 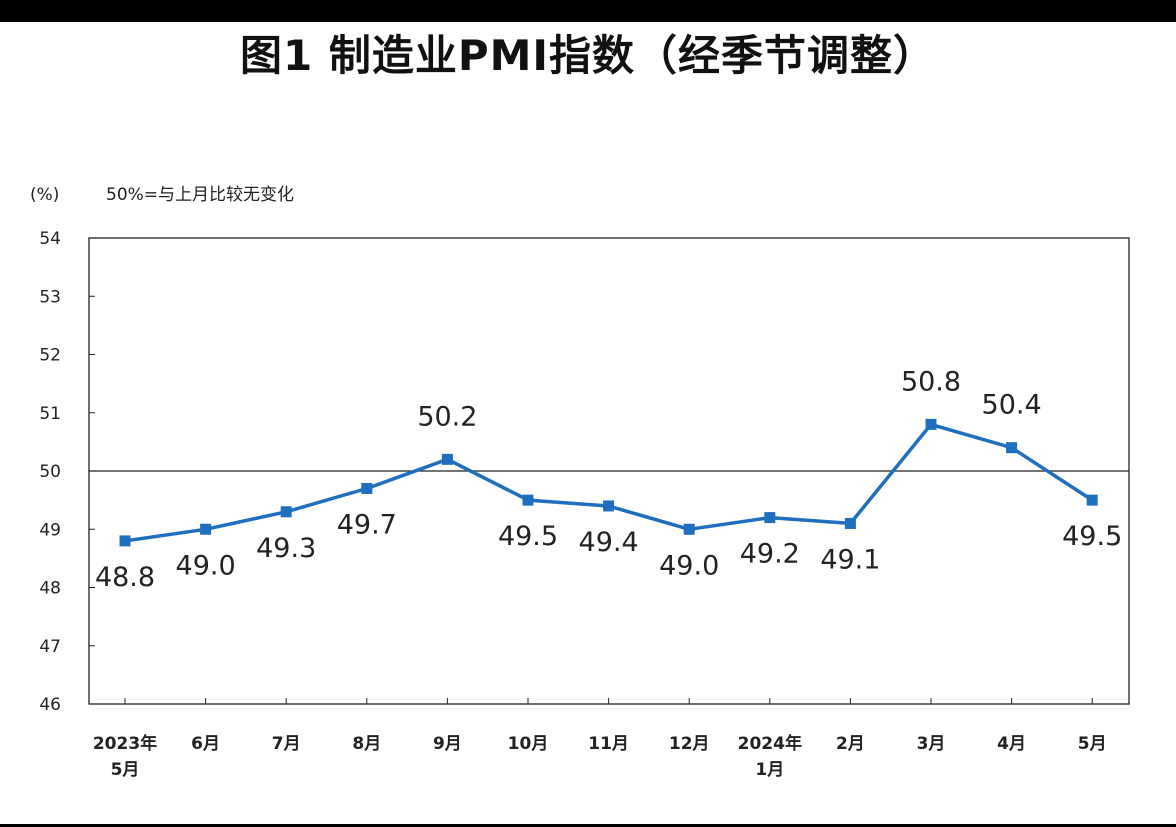 What do you see at coordinates (50, 356) in the screenshot?
I see `y-tick-label: 52` at bounding box center [50, 356].